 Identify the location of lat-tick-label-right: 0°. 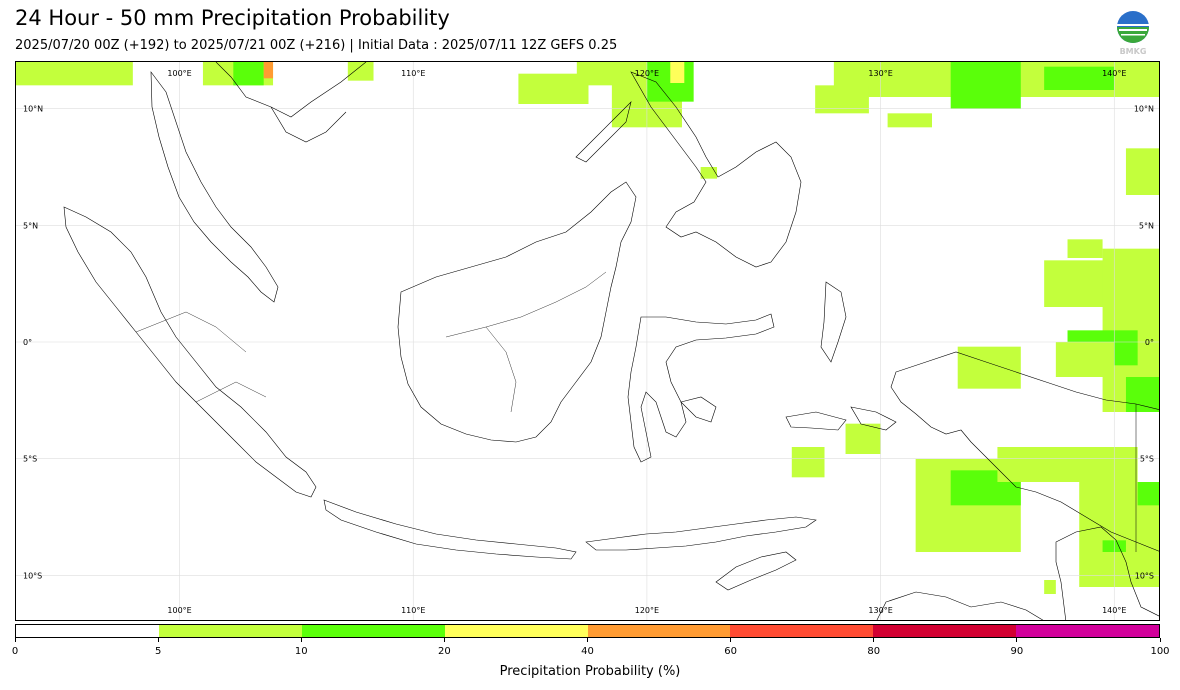
(1149, 342).